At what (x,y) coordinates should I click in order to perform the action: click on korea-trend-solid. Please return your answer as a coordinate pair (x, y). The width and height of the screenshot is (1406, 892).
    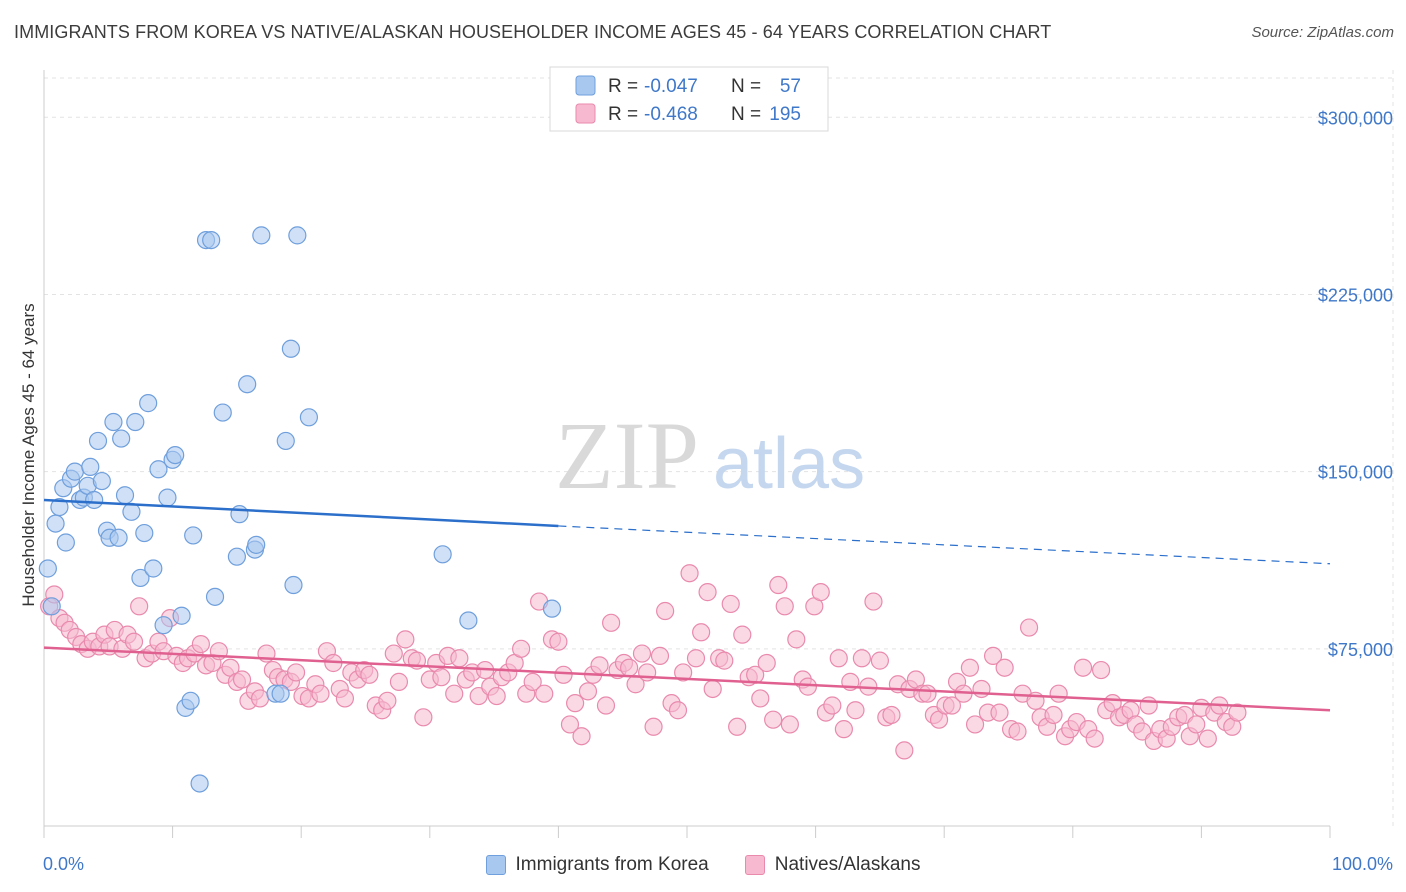
    Looking at the image, I should click on (301, 513).